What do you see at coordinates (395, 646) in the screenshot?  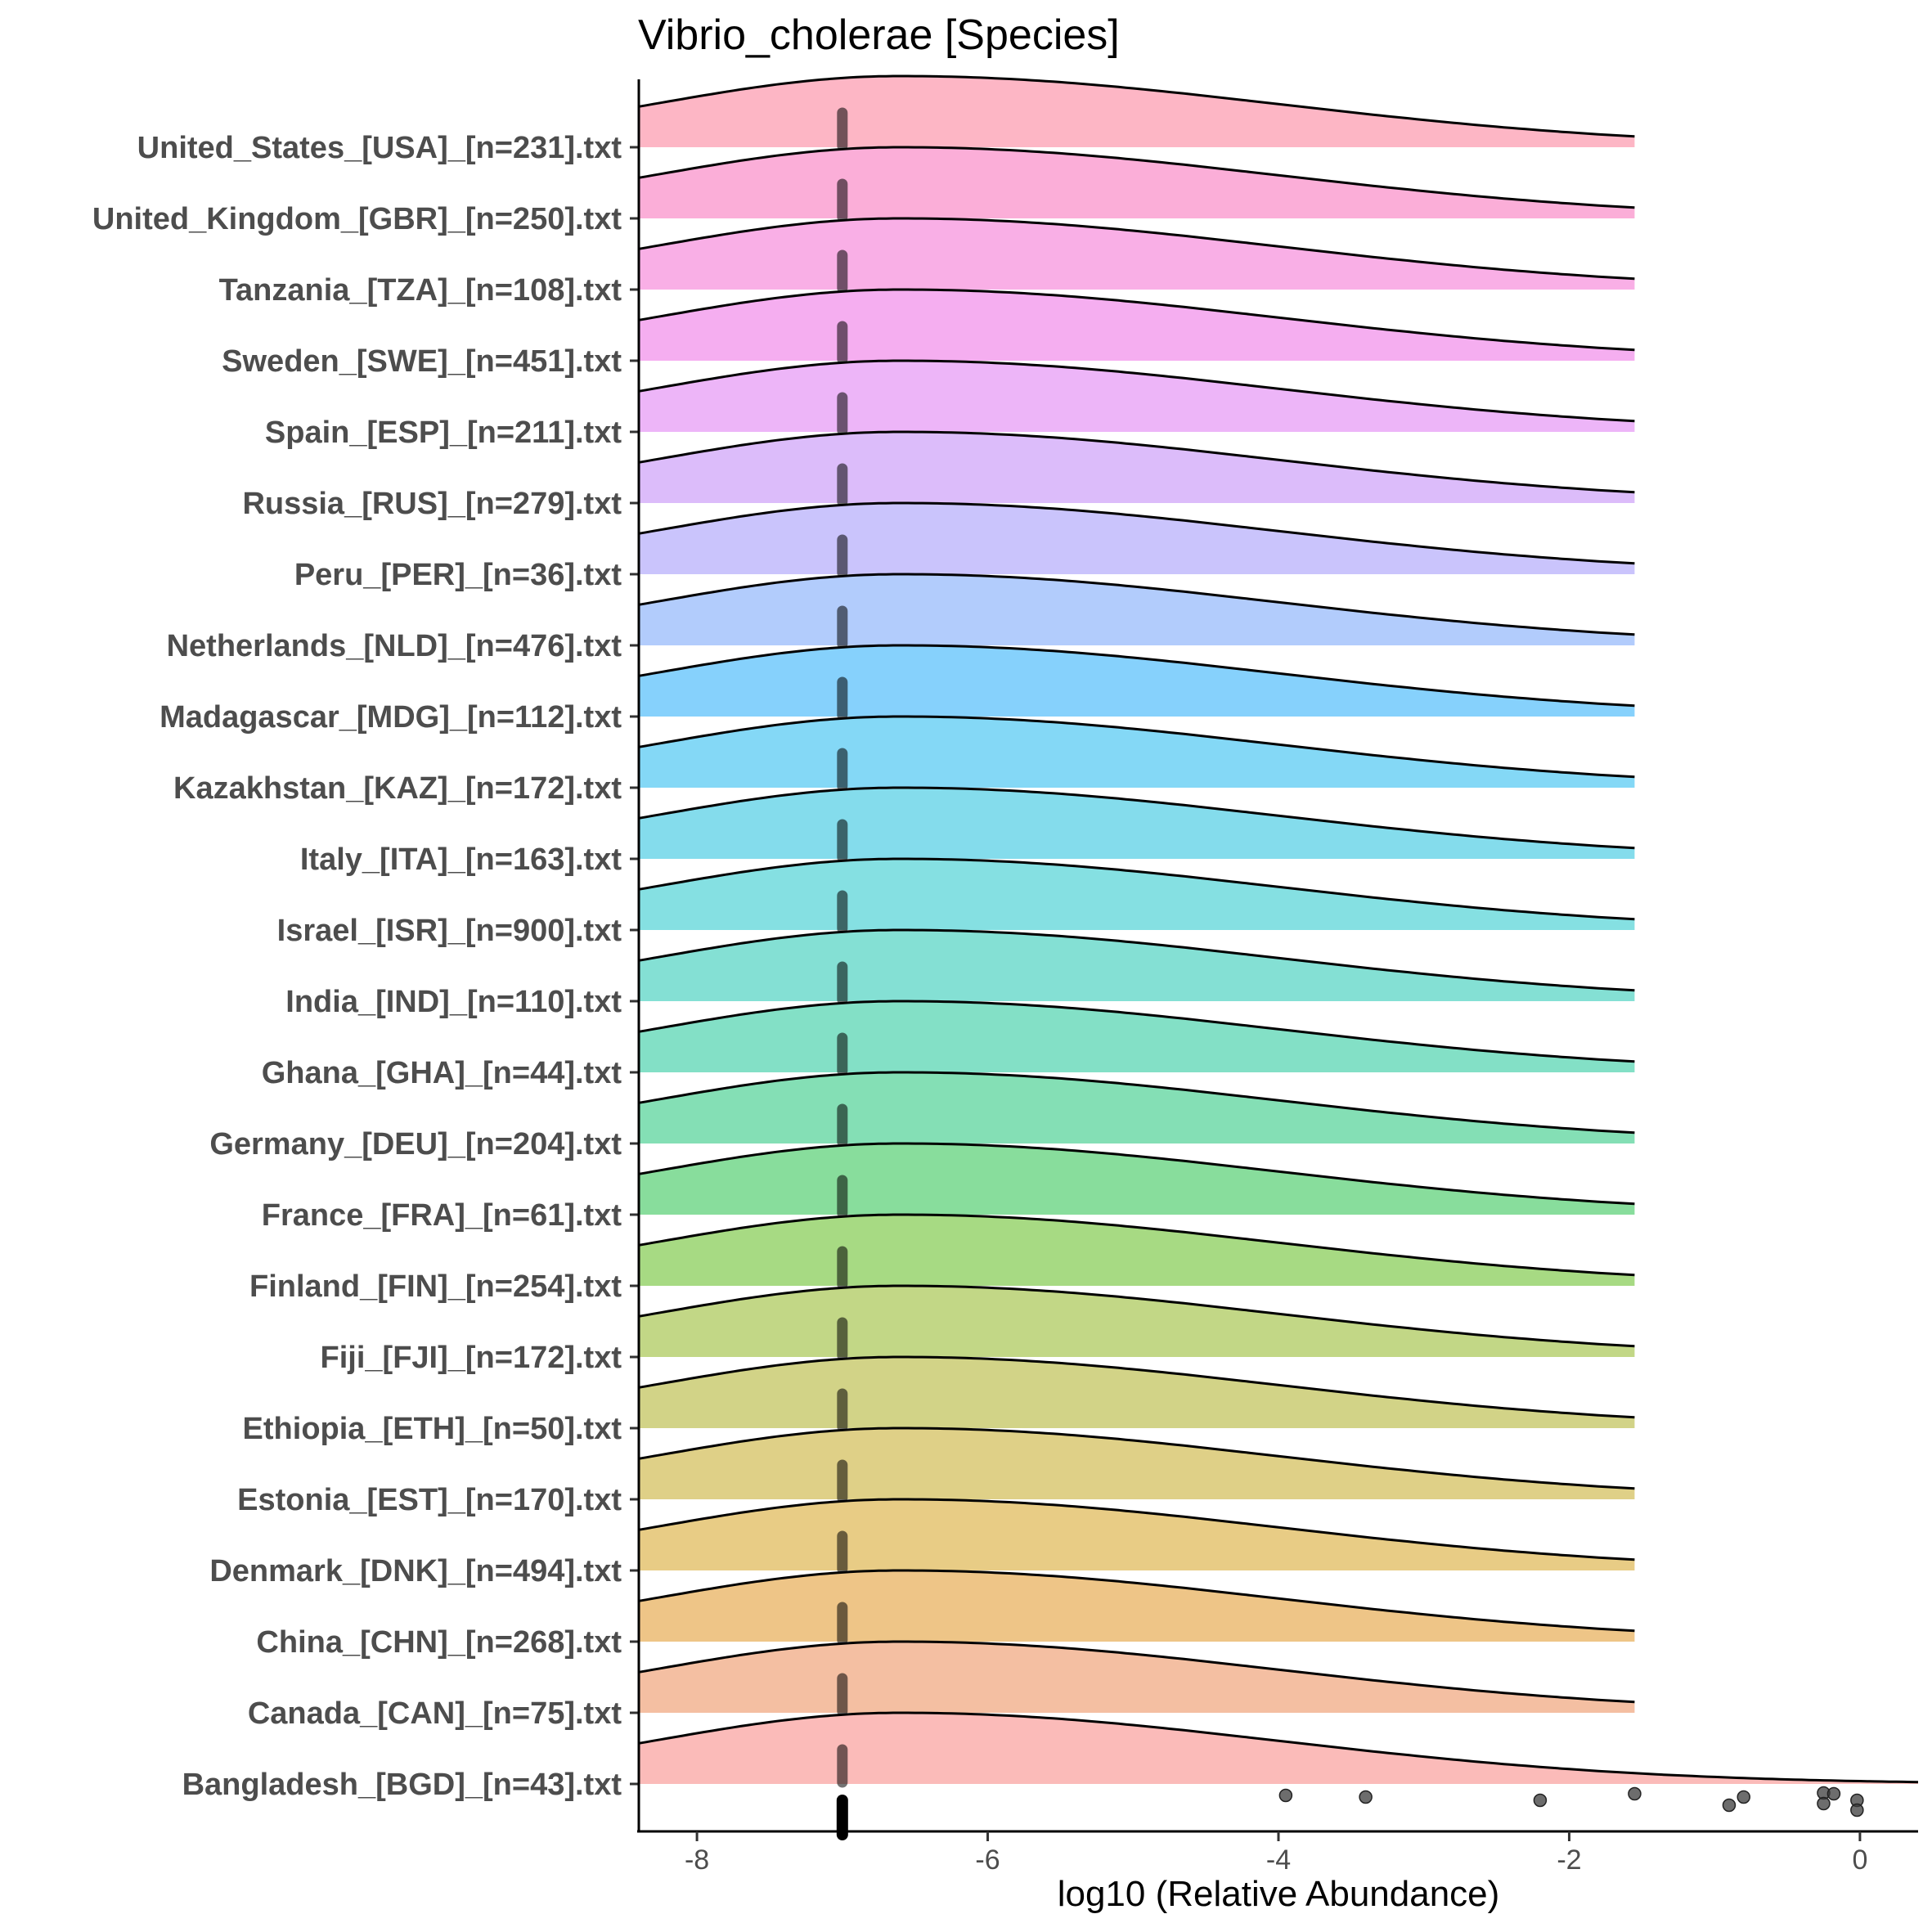 I see `y-tick-label: Netherlands_[NLD]_[n=476].txt` at bounding box center [395, 646].